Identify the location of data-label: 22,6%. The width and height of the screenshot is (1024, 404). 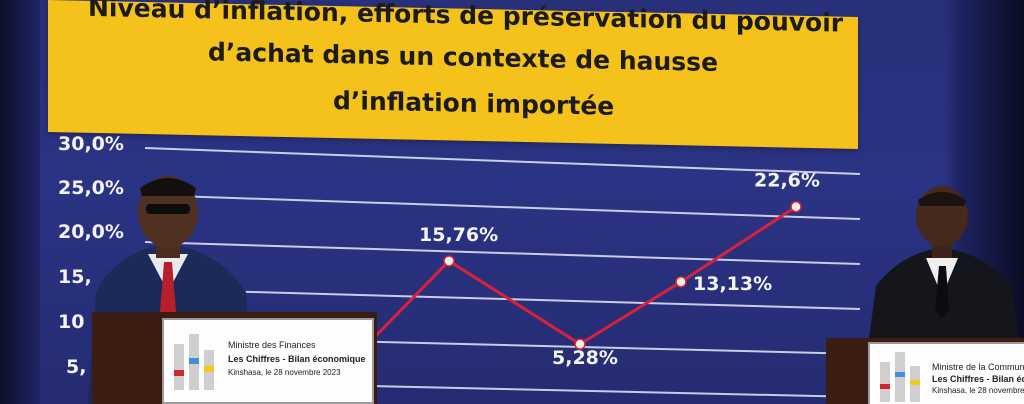
(787, 181).